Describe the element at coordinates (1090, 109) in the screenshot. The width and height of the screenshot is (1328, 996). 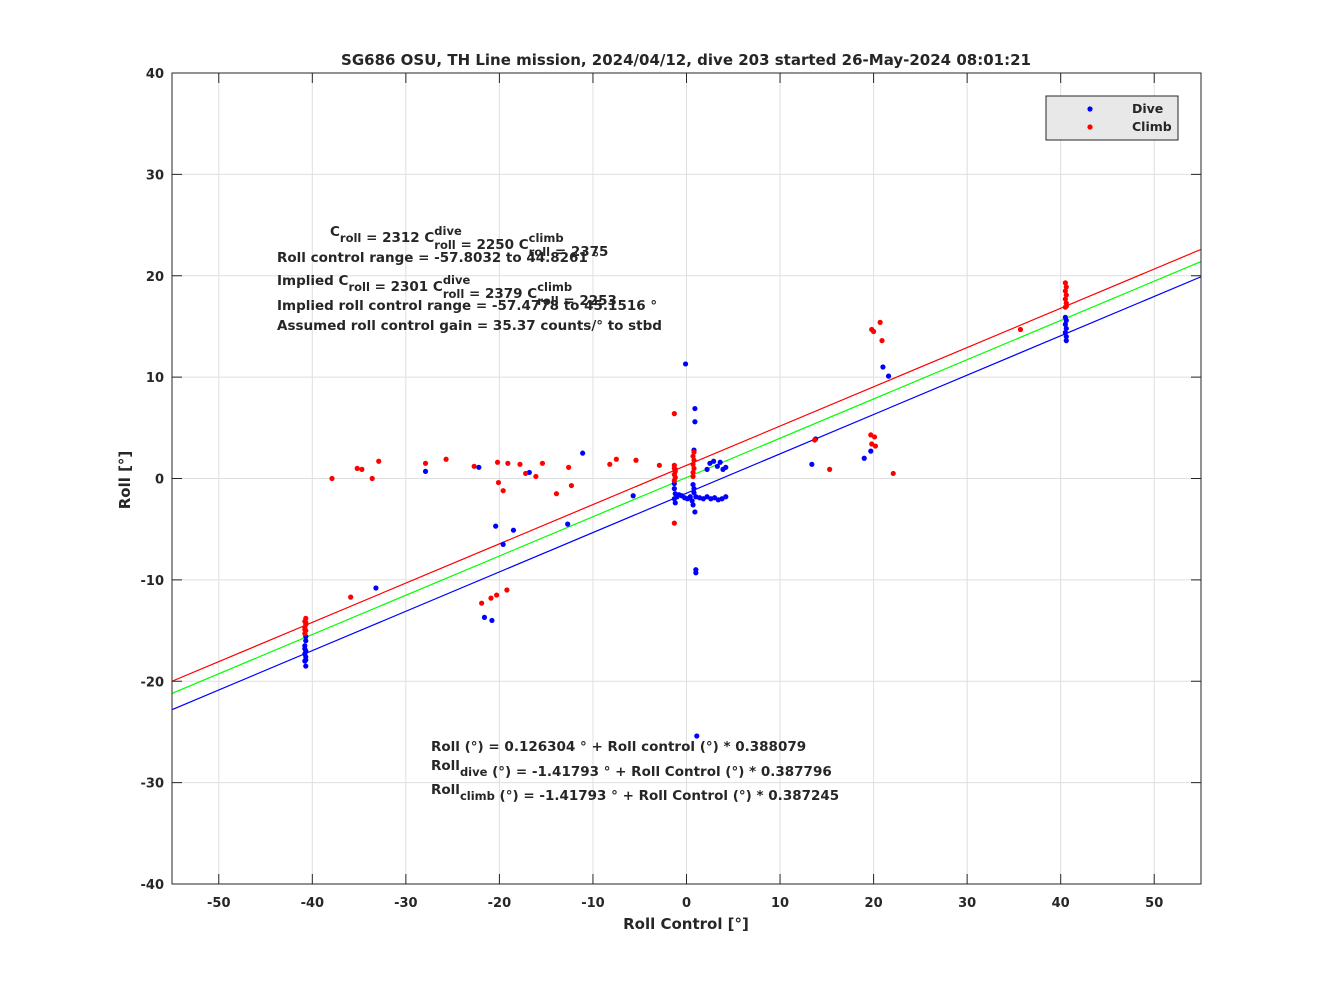
I see `legend-marker-dive` at that location.